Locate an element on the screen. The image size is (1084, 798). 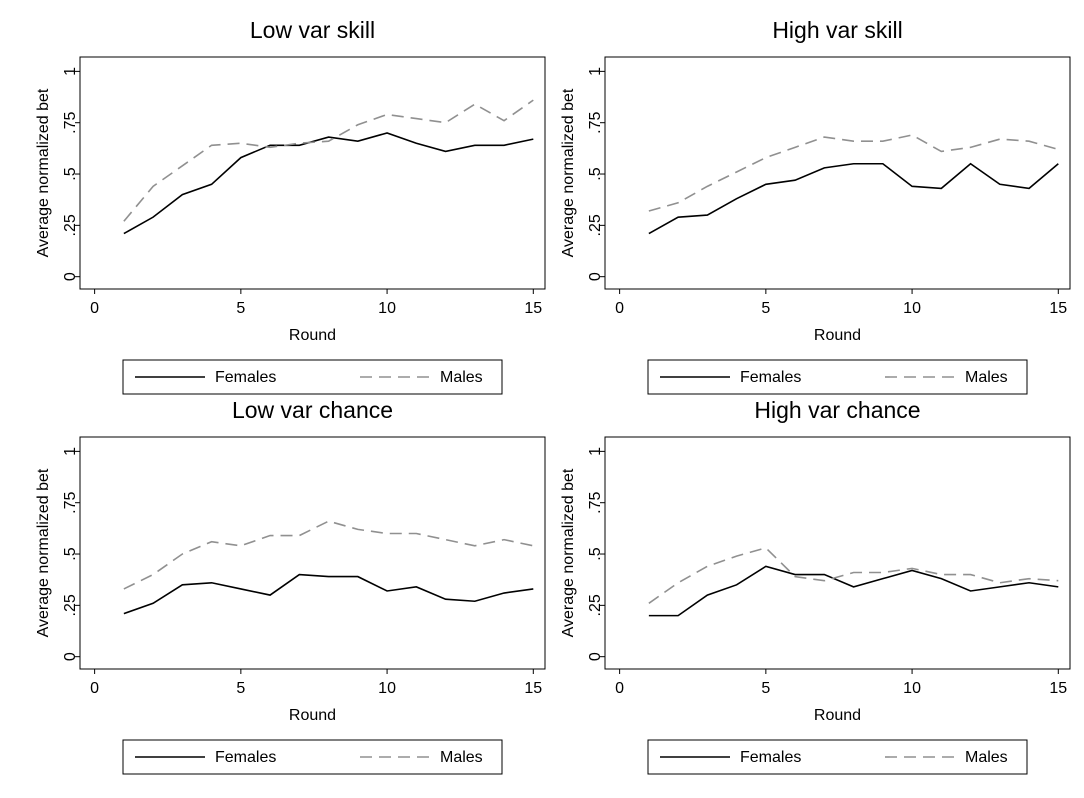
panel-title: Low var skill is located at coordinates (312, 30).